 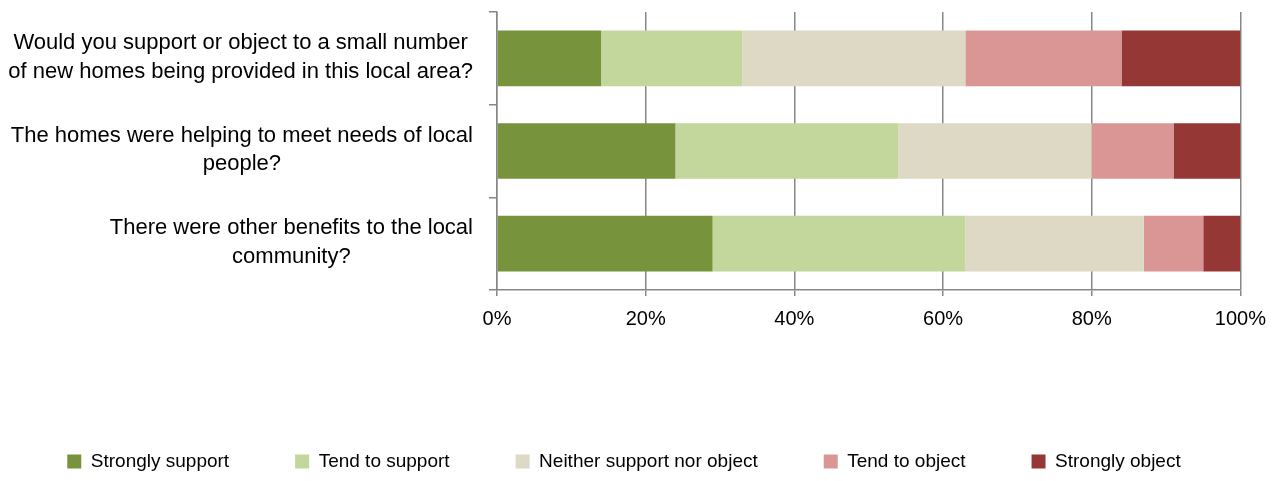 I want to click on x-tick-label: 0%, so click(x=497, y=317).